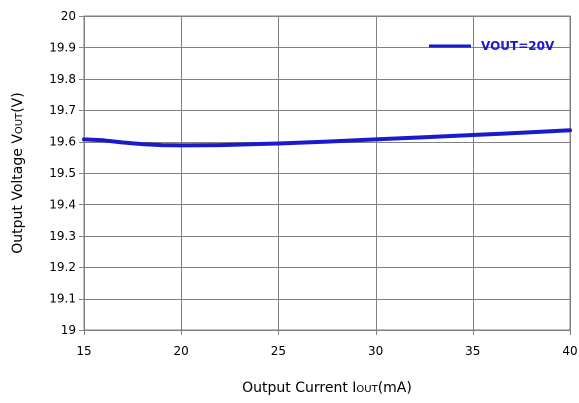 Image resolution: width=579 pixels, height=403 pixels. I want to click on legend-label: VOUT=20V, so click(518, 46).